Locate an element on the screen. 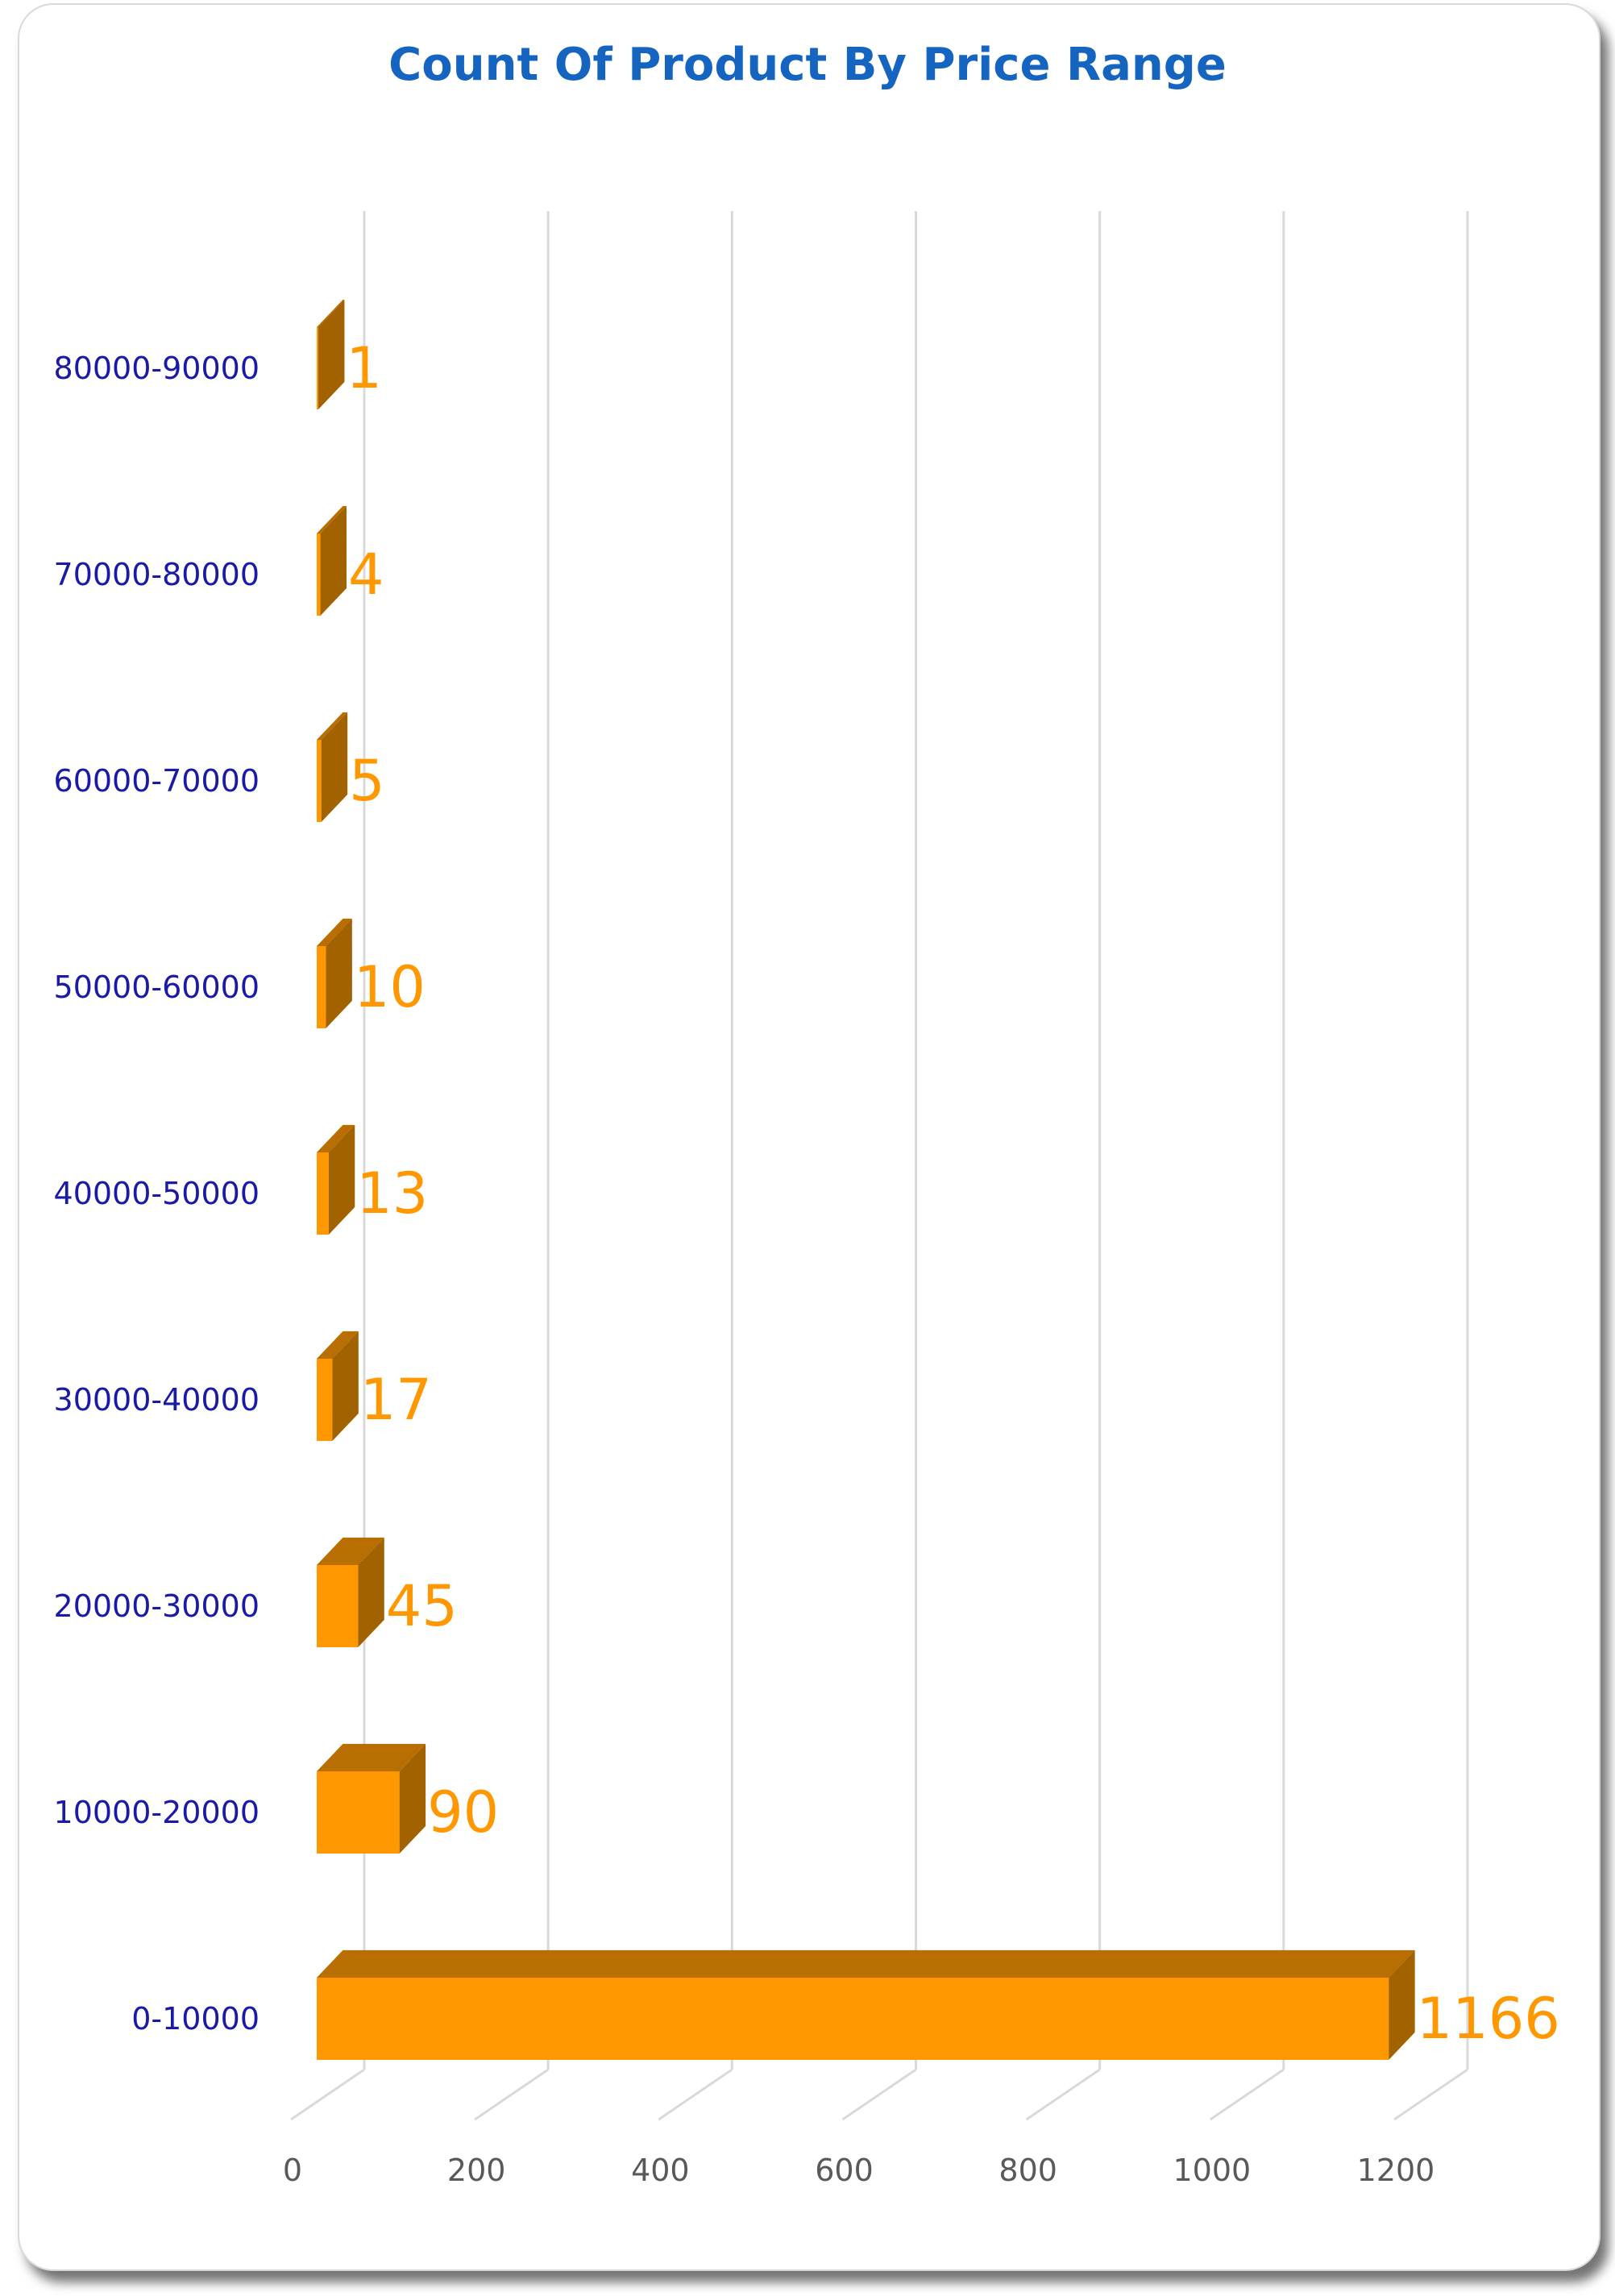 This screenshot has width=1615, height=2296. category-label: 80000-90000 is located at coordinates (156, 369).